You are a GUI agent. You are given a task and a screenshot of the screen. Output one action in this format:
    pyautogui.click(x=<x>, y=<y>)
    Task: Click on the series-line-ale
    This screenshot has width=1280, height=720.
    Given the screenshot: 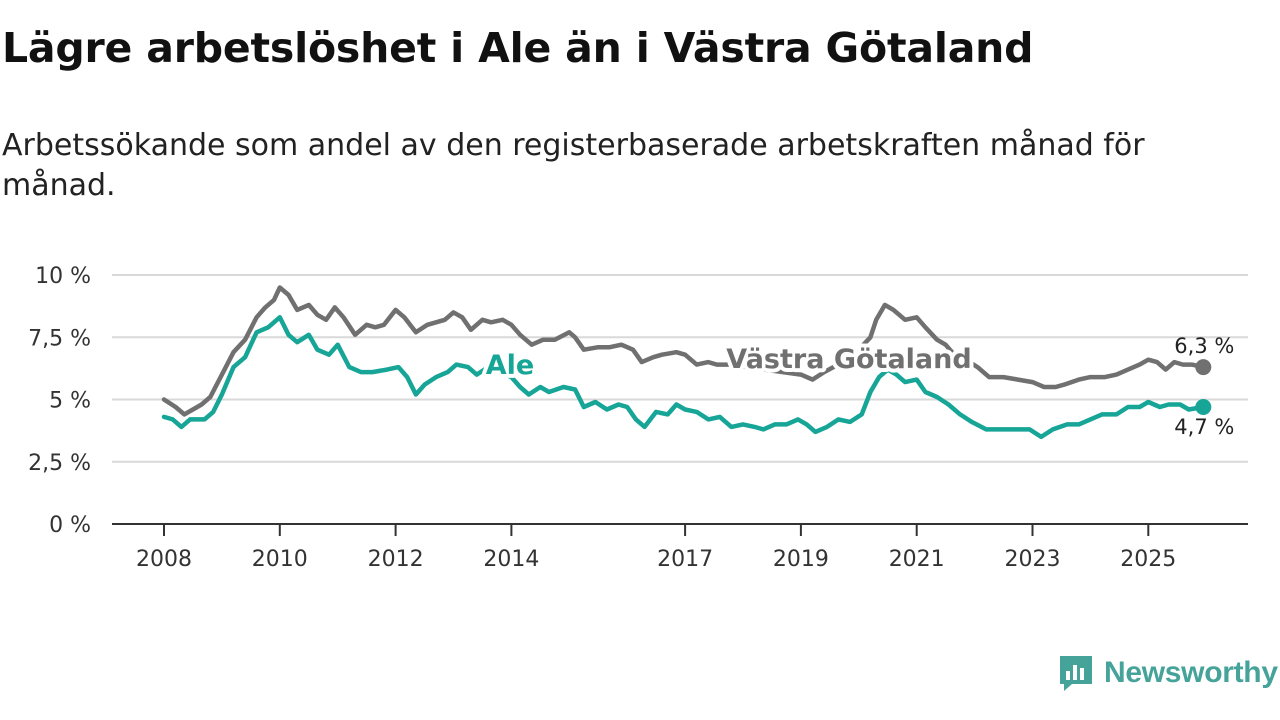 What is the action you would take?
    pyautogui.click(x=683, y=377)
    